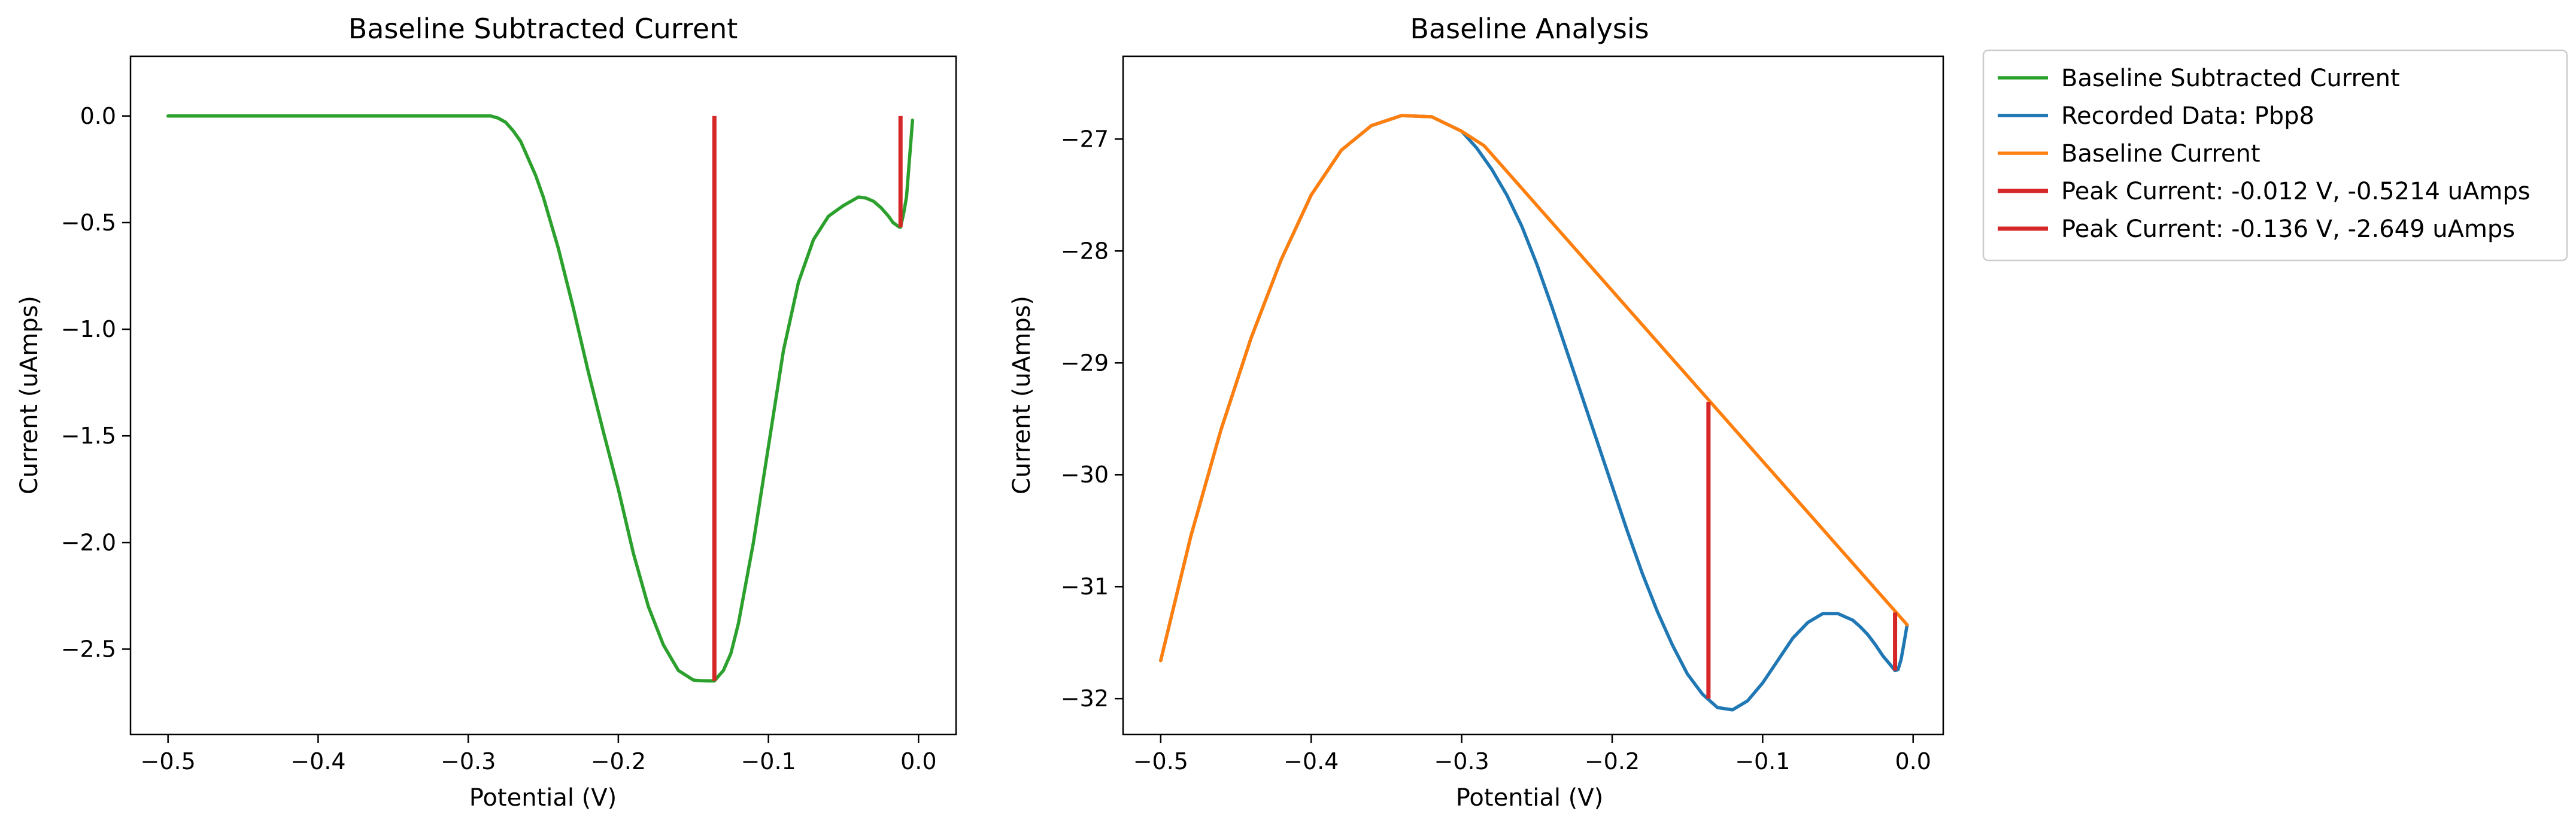 The height and width of the screenshot is (832, 2576). Describe the element at coordinates (88, 436) in the screenshot. I see `y-tick-label: −1.5` at that location.